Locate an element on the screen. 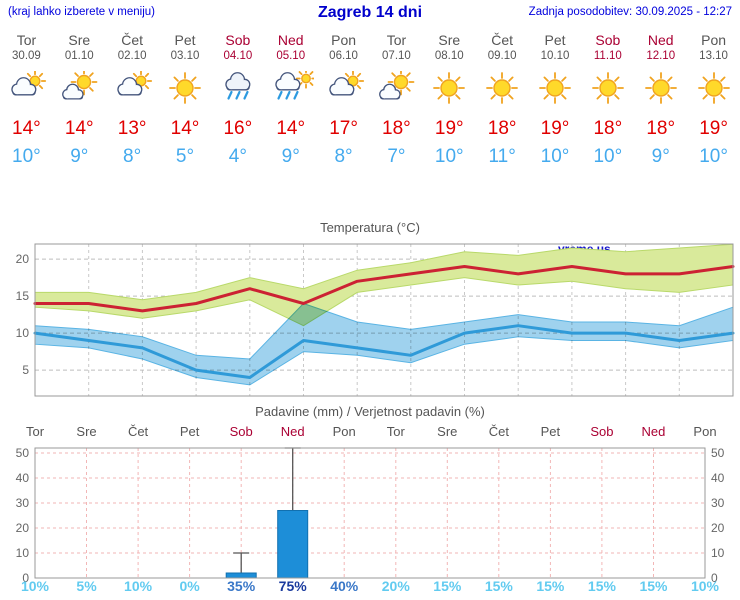 The image size is (740, 600). forecast-day-column: Čet 09.10 18° 11° is located at coordinates (502, 102).